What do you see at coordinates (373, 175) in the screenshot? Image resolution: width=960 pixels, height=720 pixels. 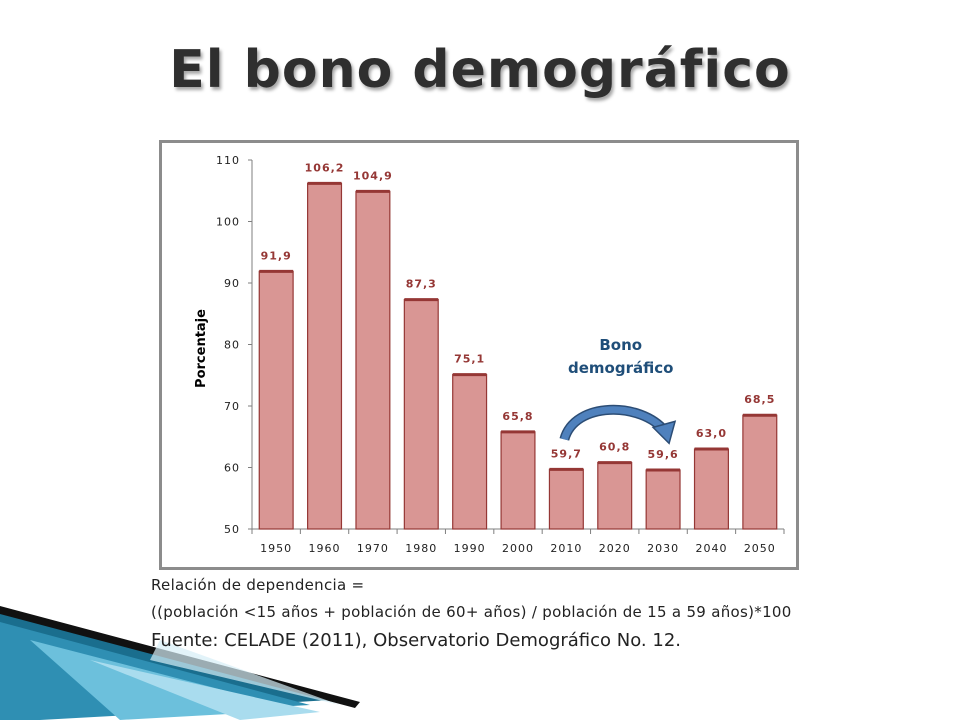 I see `data-label: 104,9` at bounding box center [373, 175].